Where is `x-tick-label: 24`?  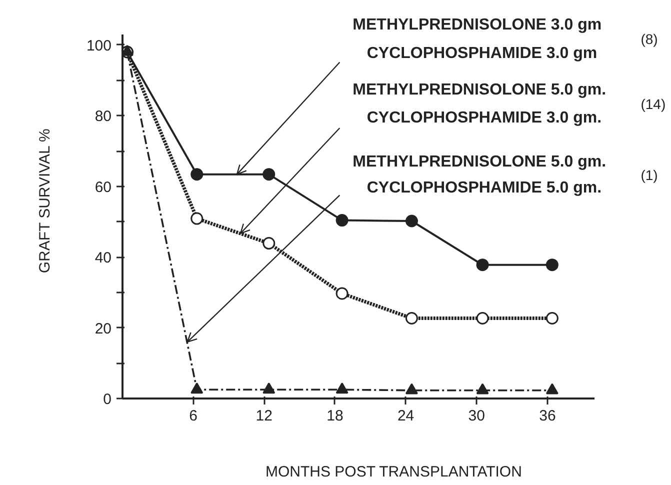
x-tick-label: 24 is located at coordinates (405, 416).